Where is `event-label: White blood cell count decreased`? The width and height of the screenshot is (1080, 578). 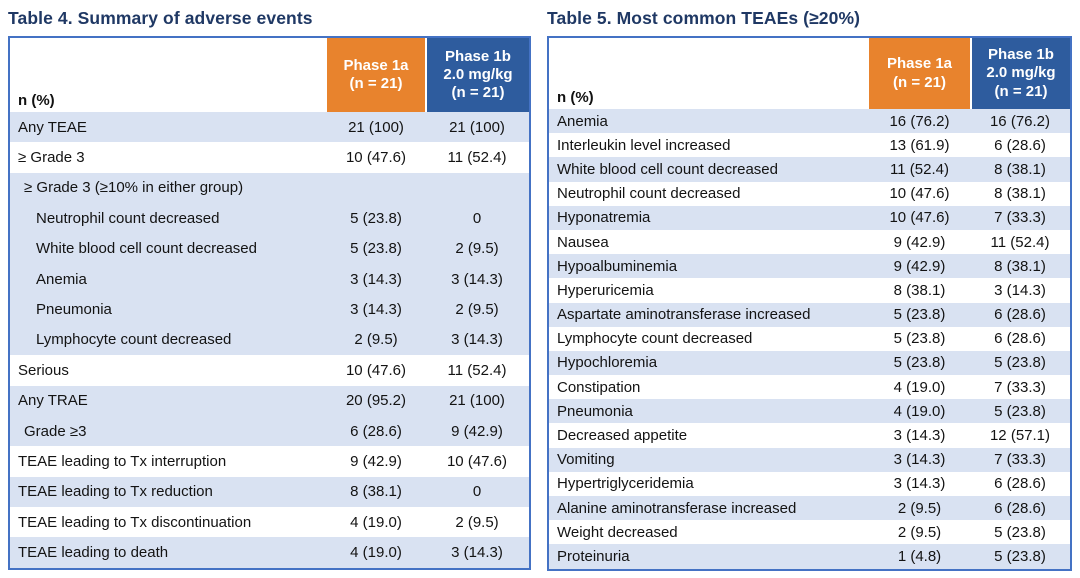 event-label: White blood cell count decreased is located at coordinates (667, 169).